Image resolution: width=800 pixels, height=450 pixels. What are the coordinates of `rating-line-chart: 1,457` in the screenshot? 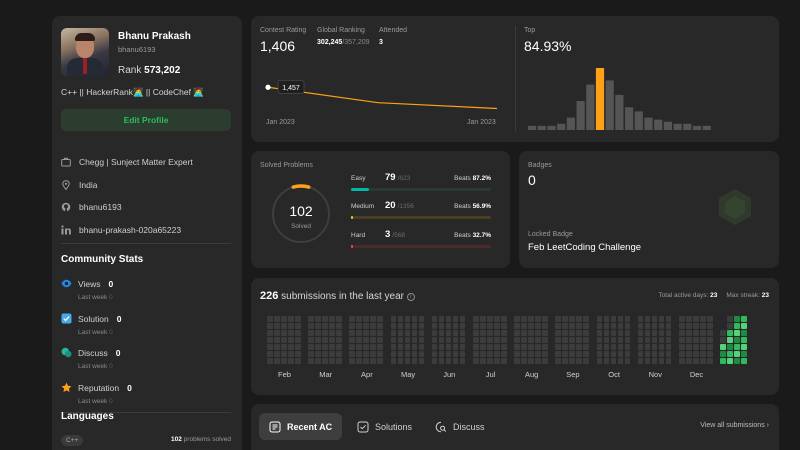 It's located at (383, 79).